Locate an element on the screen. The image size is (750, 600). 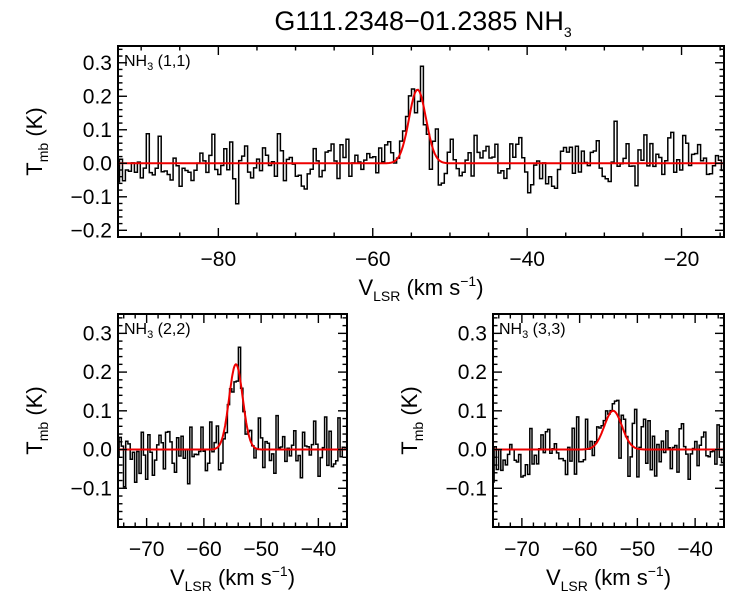
x-tick-label: −20 is located at coordinates (682, 259).